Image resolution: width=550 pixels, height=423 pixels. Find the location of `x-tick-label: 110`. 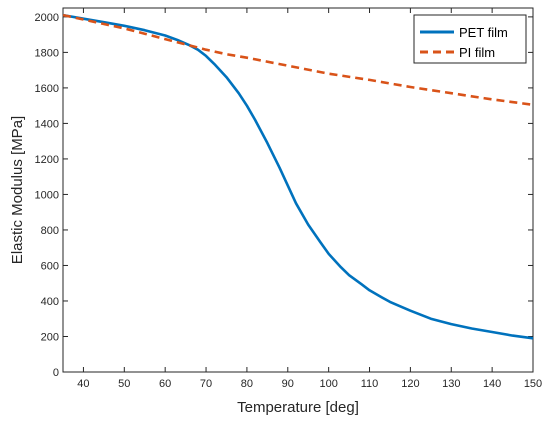

x-tick-label: 110 is located at coordinates (370, 384).